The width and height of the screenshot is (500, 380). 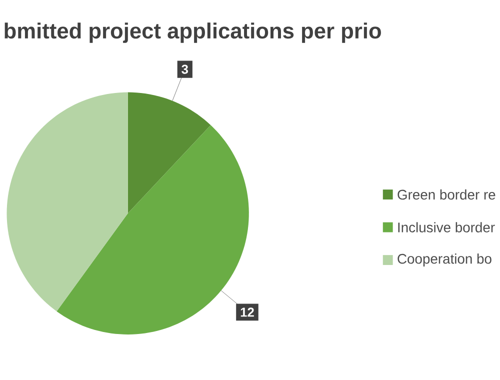 I want to click on data-label: 3, so click(x=185, y=69).